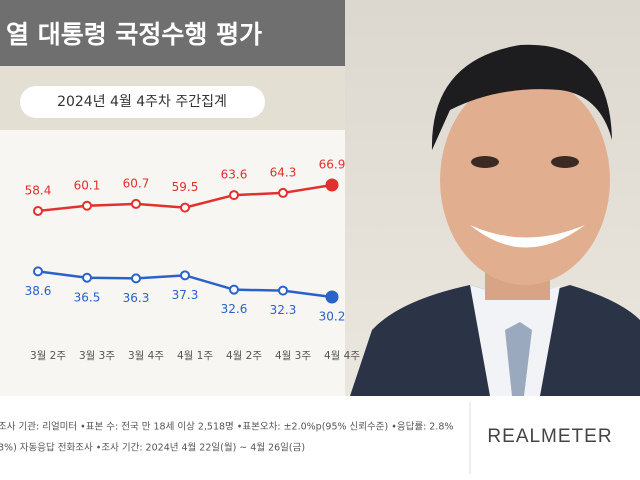 The height and width of the screenshot is (480, 640). I want to click on value-label: 36.3, so click(136, 298).